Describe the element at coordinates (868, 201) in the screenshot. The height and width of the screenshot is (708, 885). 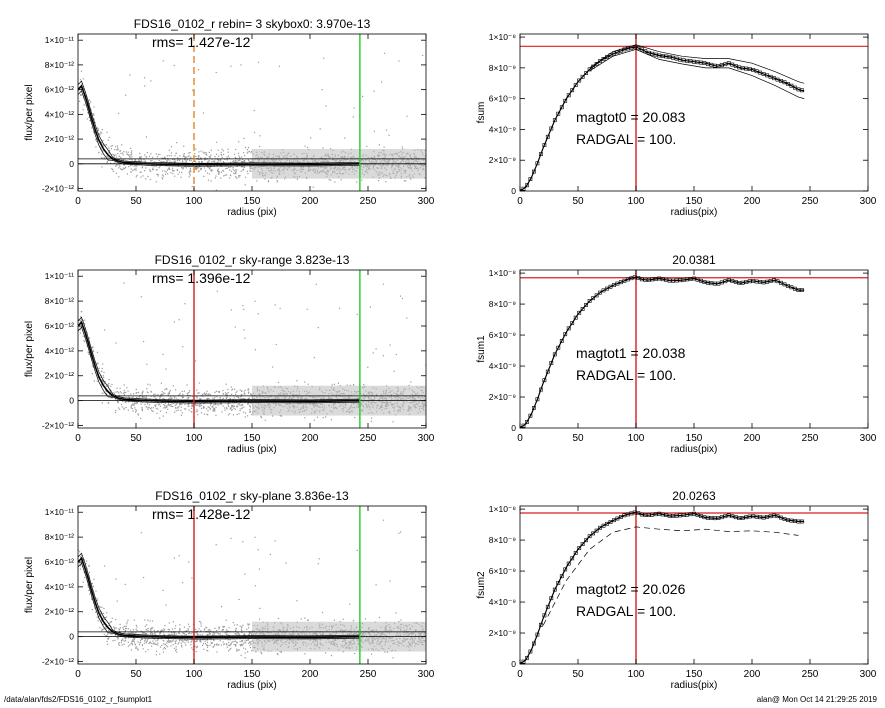
I see `x-tick-label: 300` at that location.